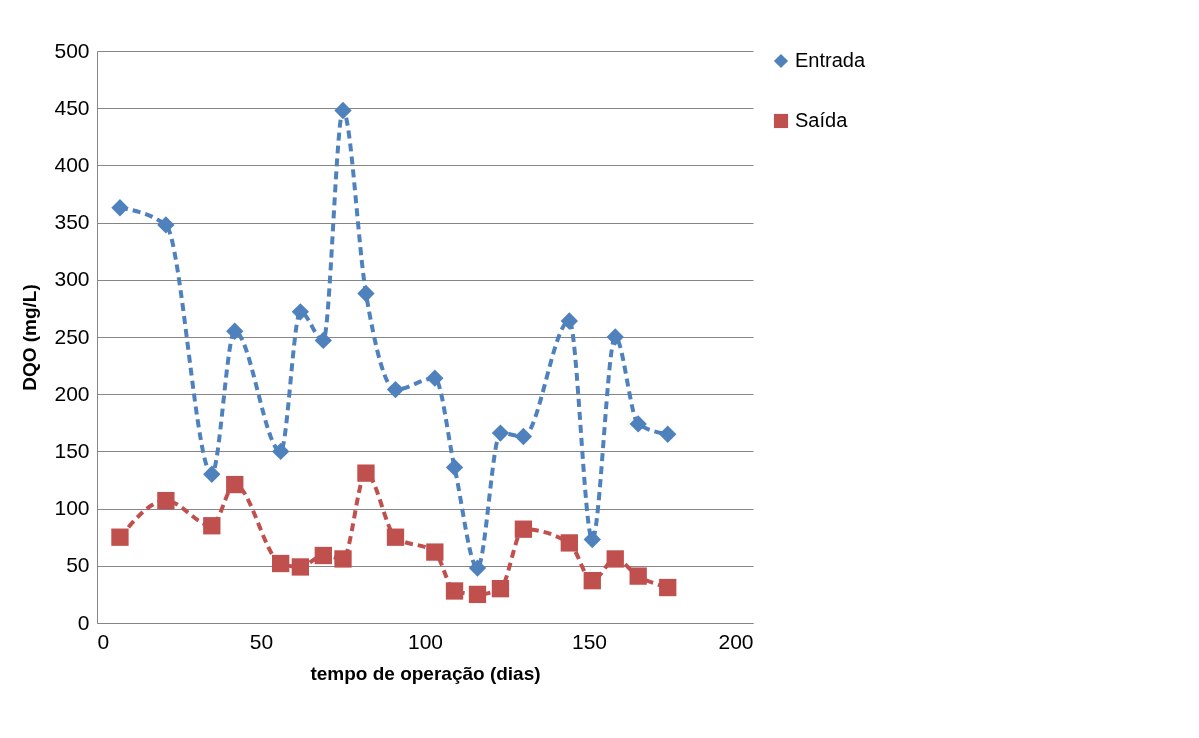 The height and width of the screenshot is (738, 1199). Describe the element at coordinates (425, 641) in the screenshot. I see `x-tick-label: 100` at that location.